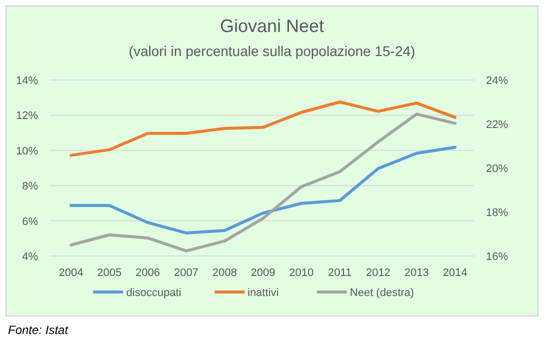 This screenshot has height=344, width=544. What do you see at coordinates (455, 273) in the screenshot?
I see `x-tick-label: 2014` at bounding box center [455, 273].